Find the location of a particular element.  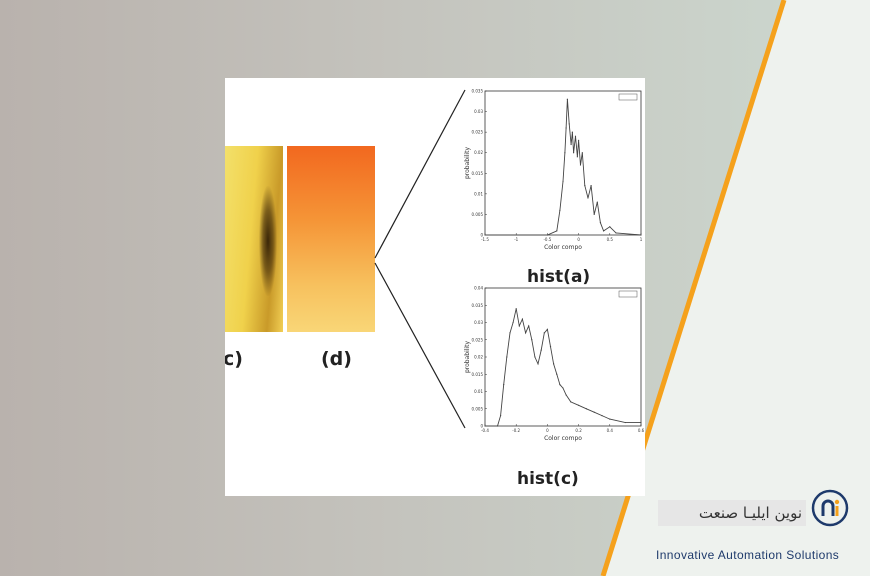

hist-a-frame is located at coordinates (563, 163).